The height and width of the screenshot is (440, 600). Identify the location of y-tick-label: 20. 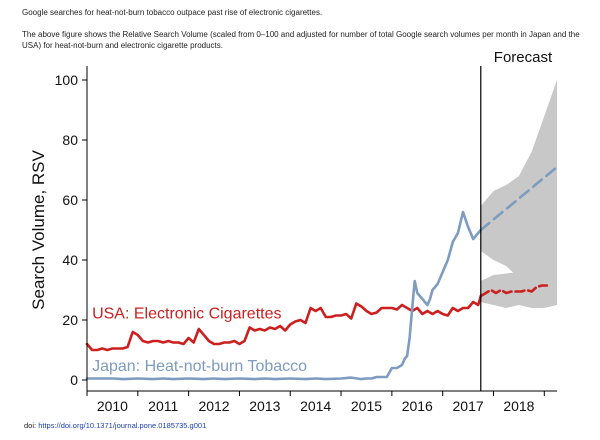
(70, 320).